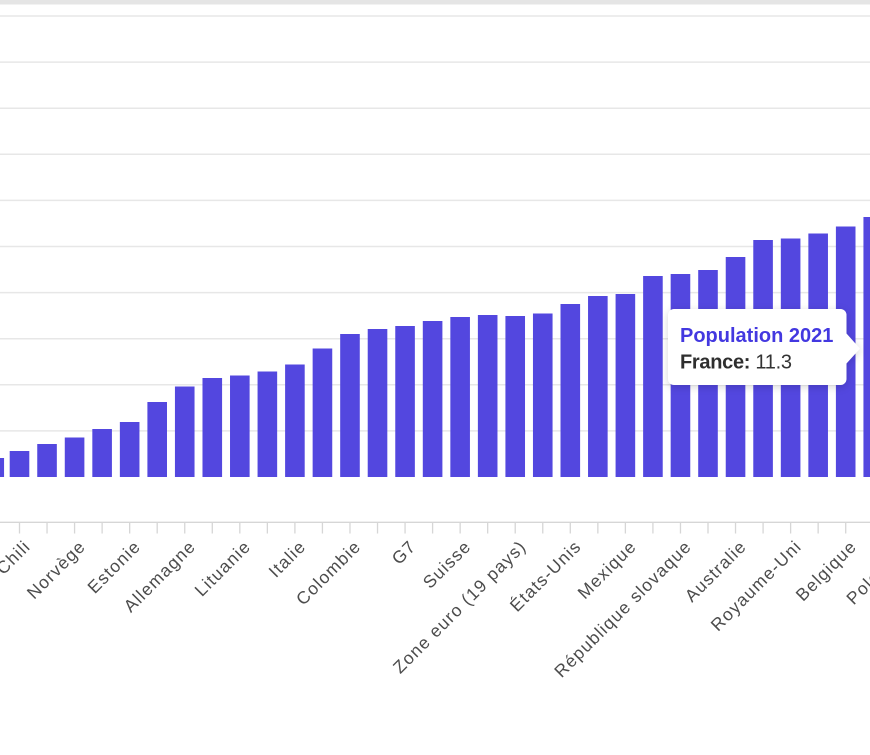 The image size is (870, 755). I want to click on svg-text: G7, so click(404, 552).